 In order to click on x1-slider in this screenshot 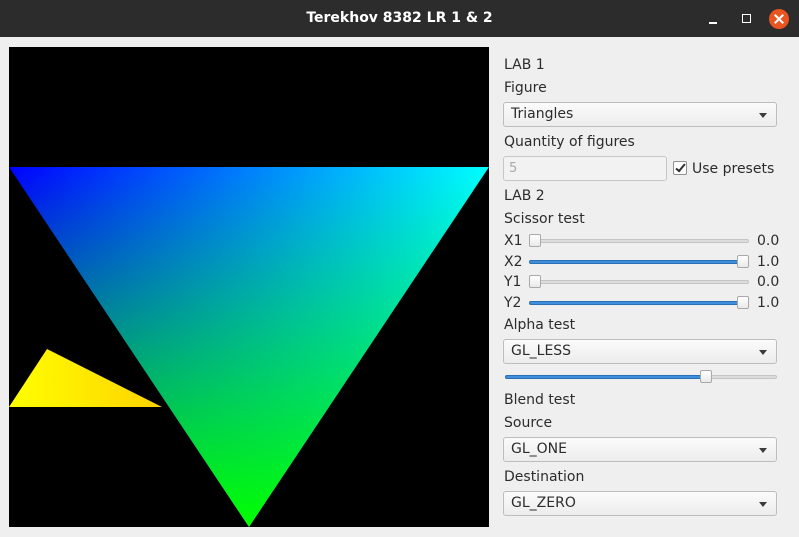, I will do `click(639, 241)`.